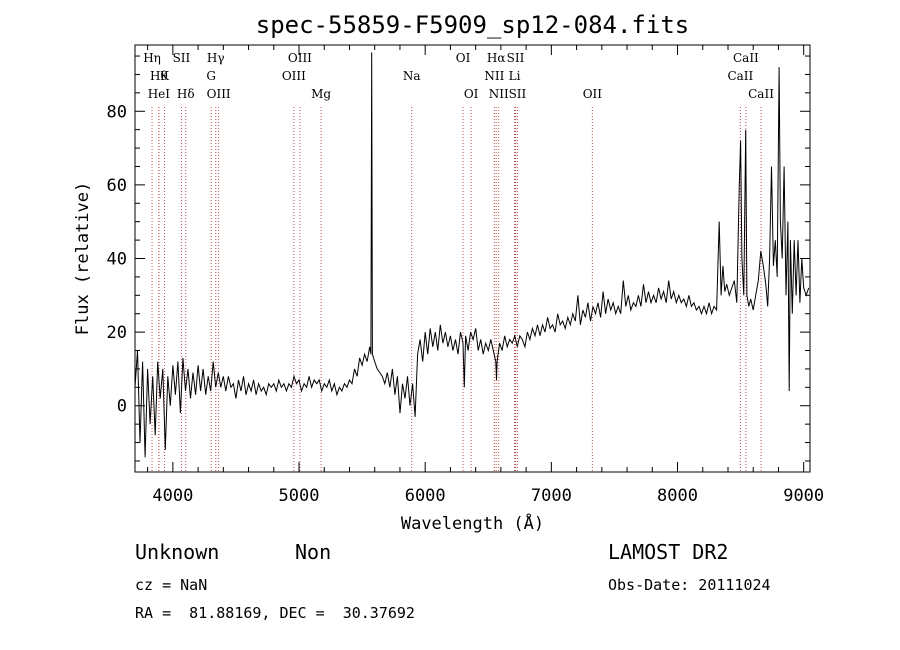 The height and width of the screenshot is (650, 900). What do you see at coordinates (159, 76) in the screenshot?
I see `spectral-line-label: Hθ` at bounding box center [159, 76].